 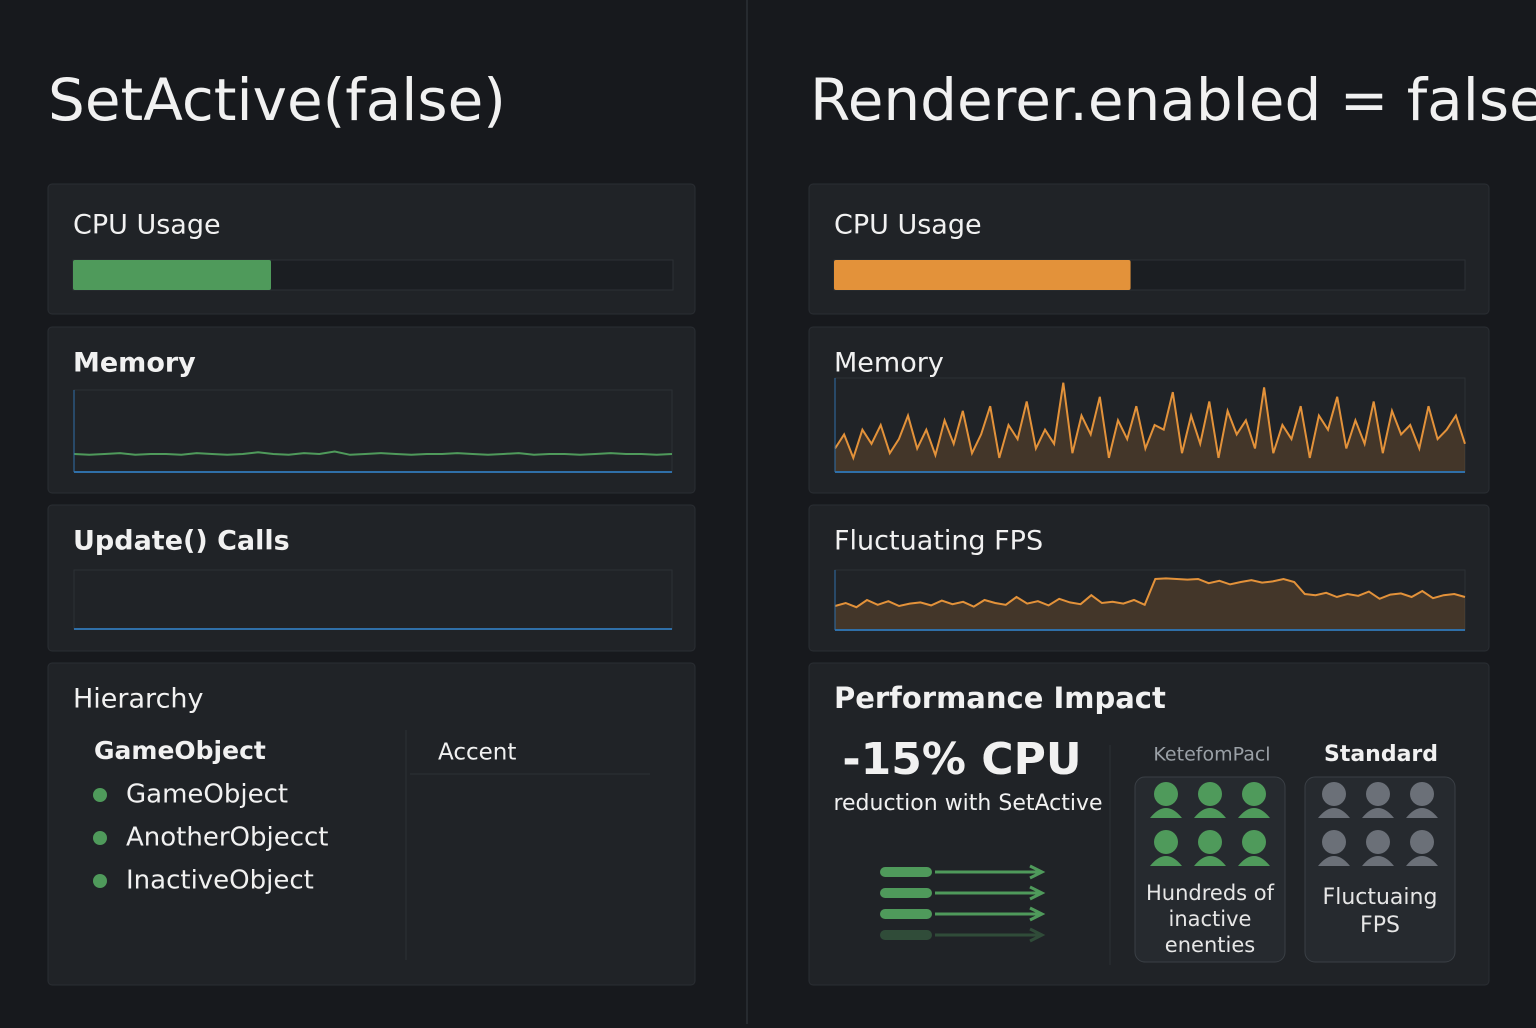 What do you see at coordinates (1211, 755) in the screenshot?
I see `card-header: KetefomPacl` at bounding box center [1211, 755].